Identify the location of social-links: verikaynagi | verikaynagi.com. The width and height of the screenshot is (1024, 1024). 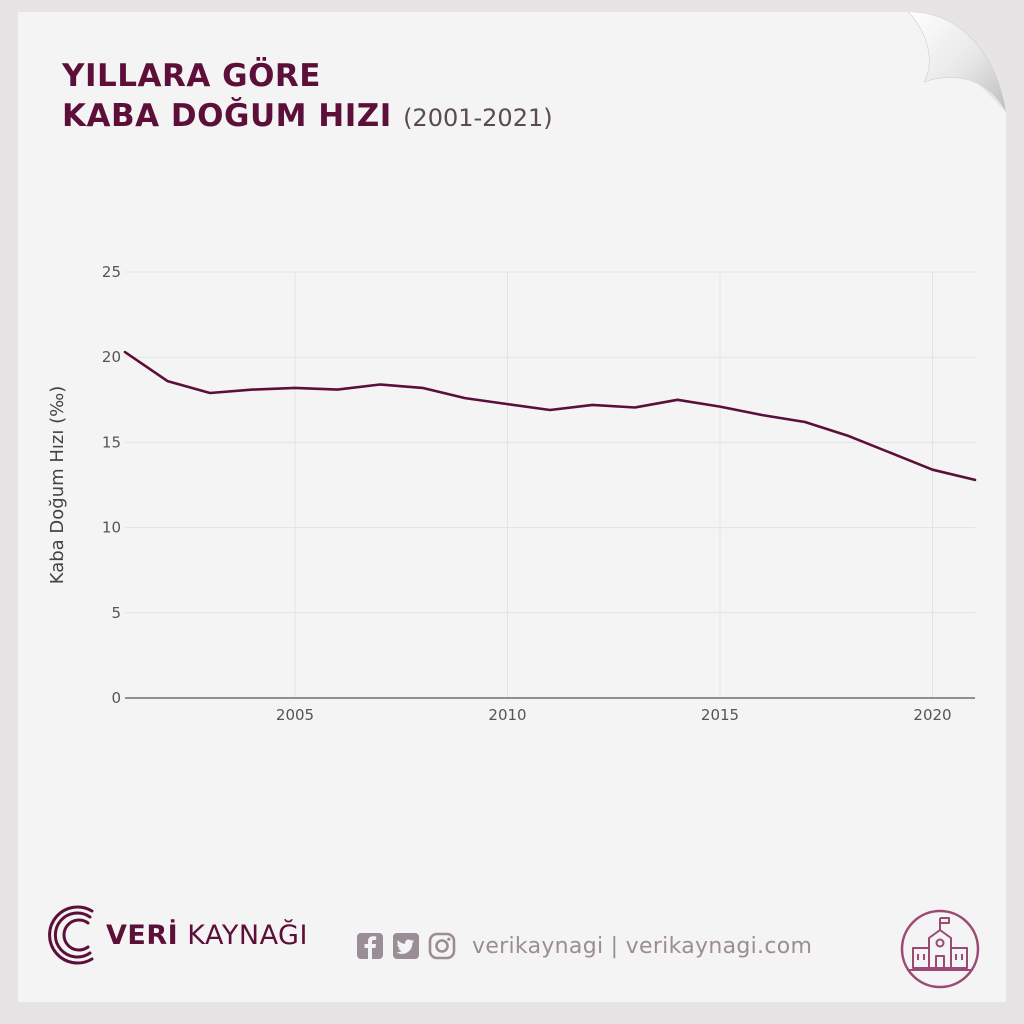
(584, 946).